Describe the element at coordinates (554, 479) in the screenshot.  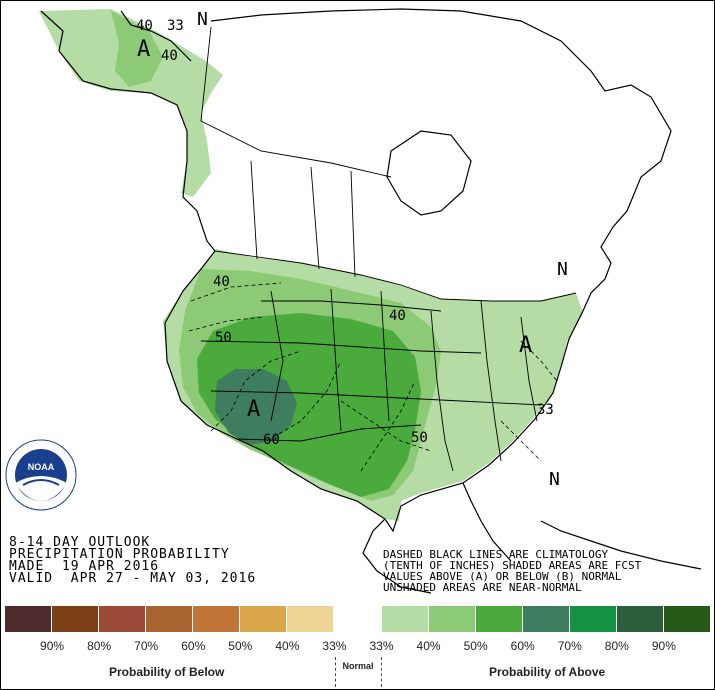
I see `label-n-southeast: N` at that location.